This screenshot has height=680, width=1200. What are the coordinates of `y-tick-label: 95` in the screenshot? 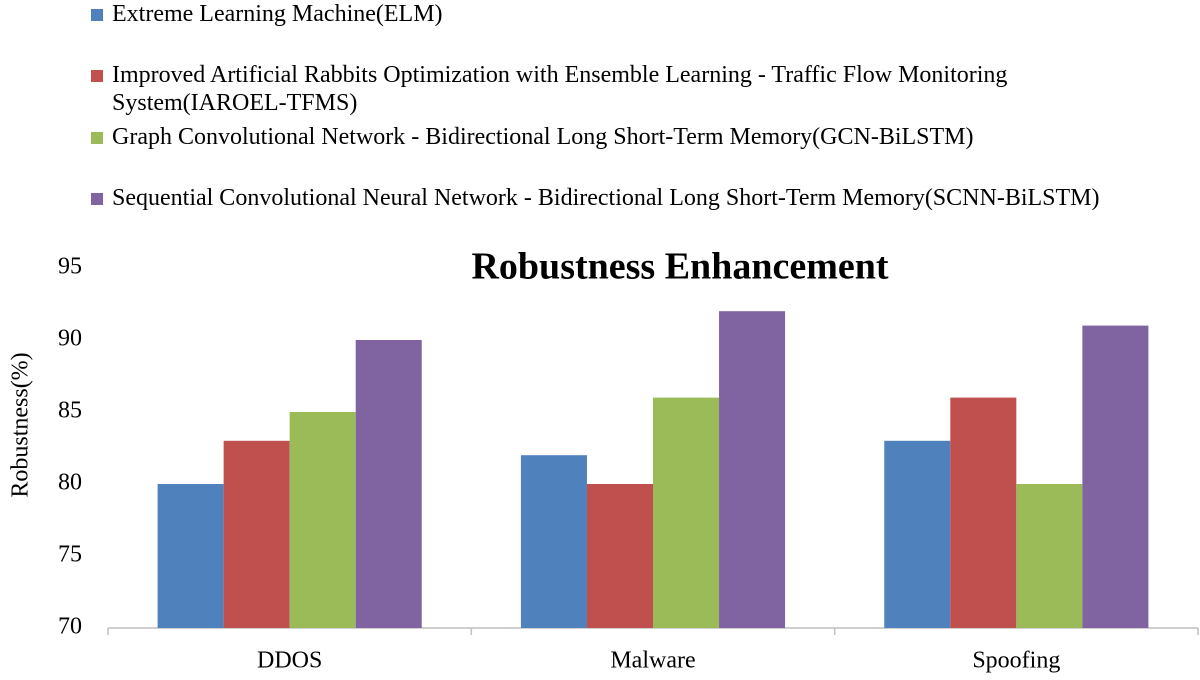 It's located at (70, 267).